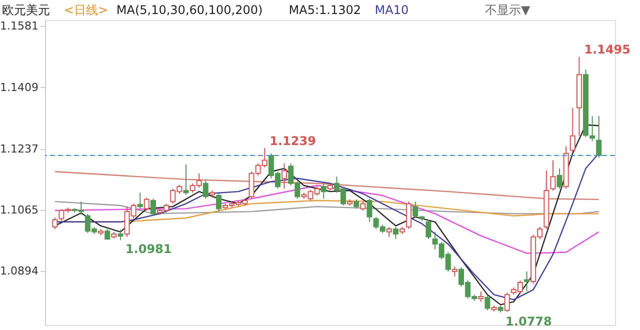  What do you see at coordinates (19, 26) in the screenshot?
I see `y-tick-label: 1.1581` at bounding box center [19, 26].